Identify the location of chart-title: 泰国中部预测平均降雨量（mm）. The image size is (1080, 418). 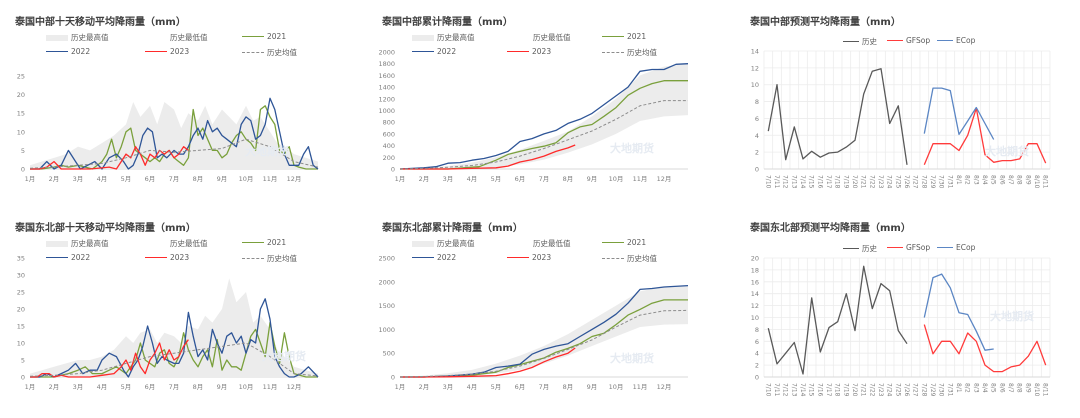
(825, 22).